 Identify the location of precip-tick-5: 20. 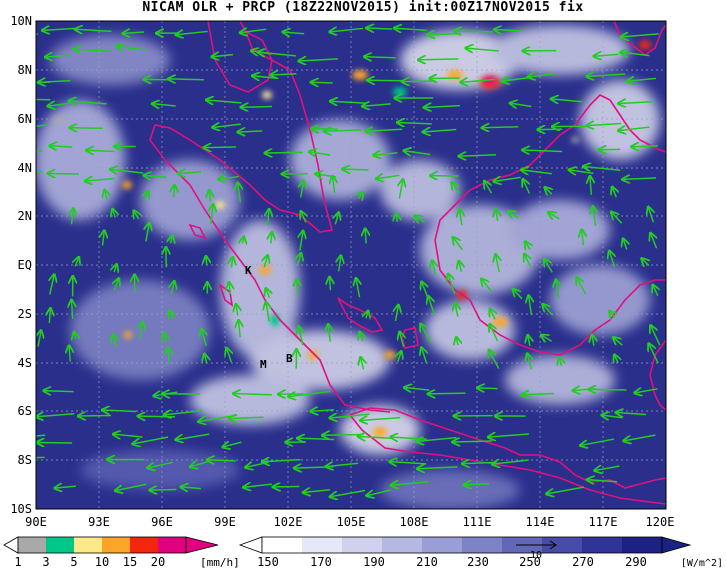
(158, 562).